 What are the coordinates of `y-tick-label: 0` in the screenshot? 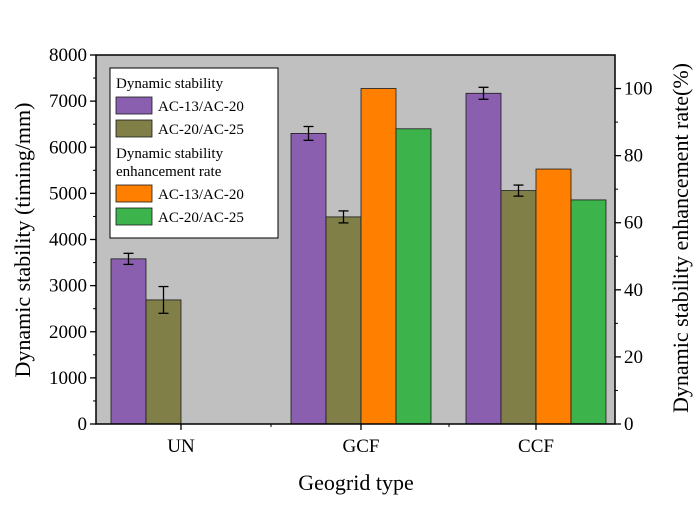 It's located at (83, 424).